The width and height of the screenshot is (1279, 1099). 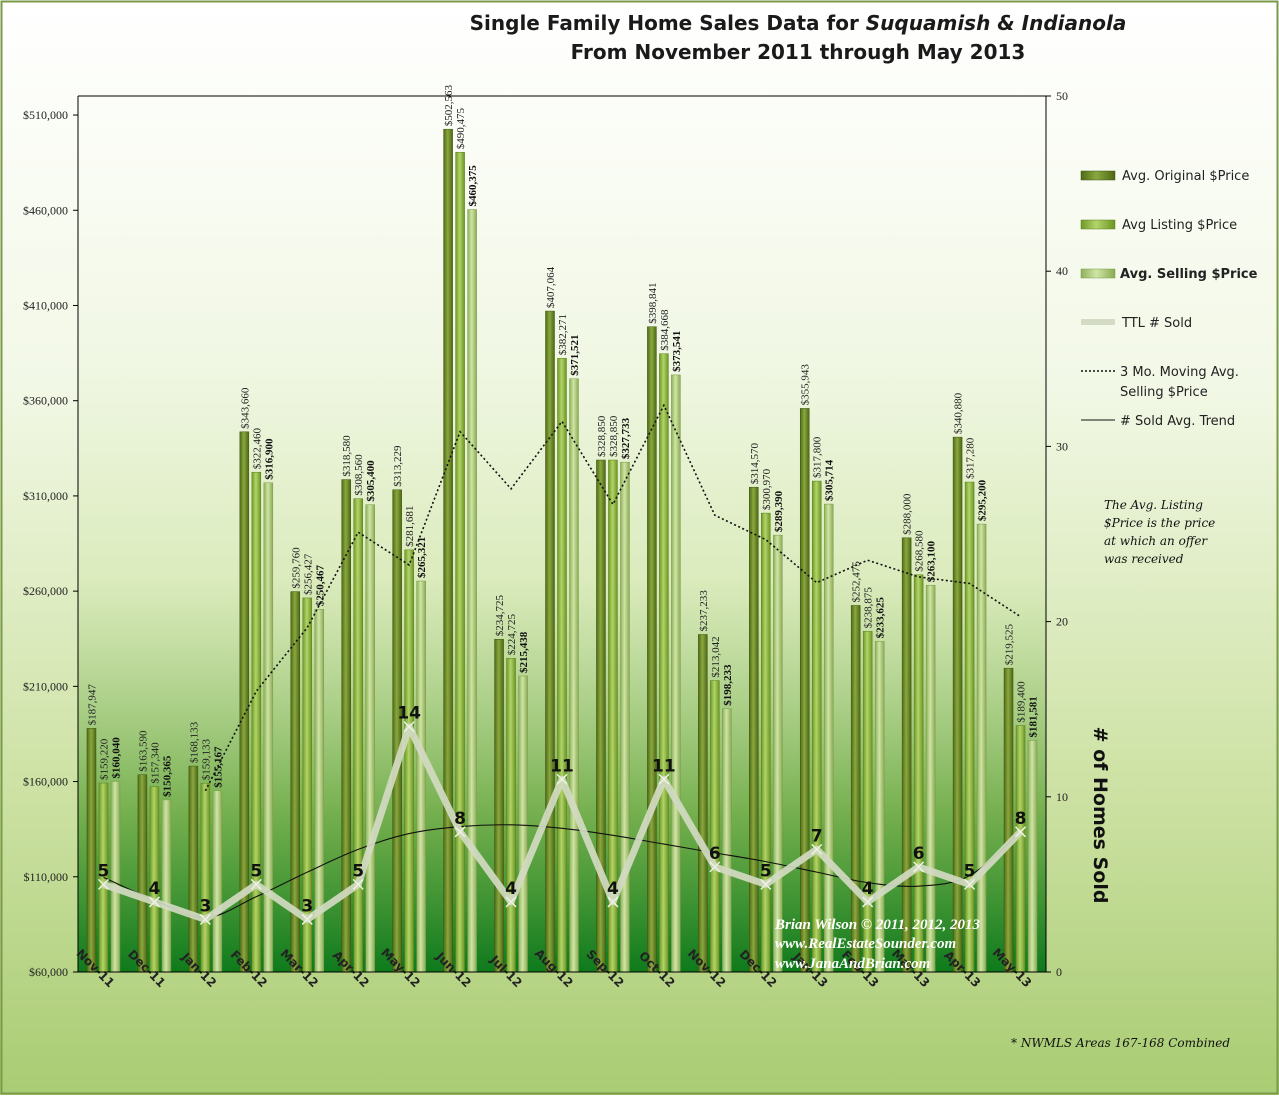 I want to click on bar-listing-value-label: $328,850, so click(x=614, y=436).